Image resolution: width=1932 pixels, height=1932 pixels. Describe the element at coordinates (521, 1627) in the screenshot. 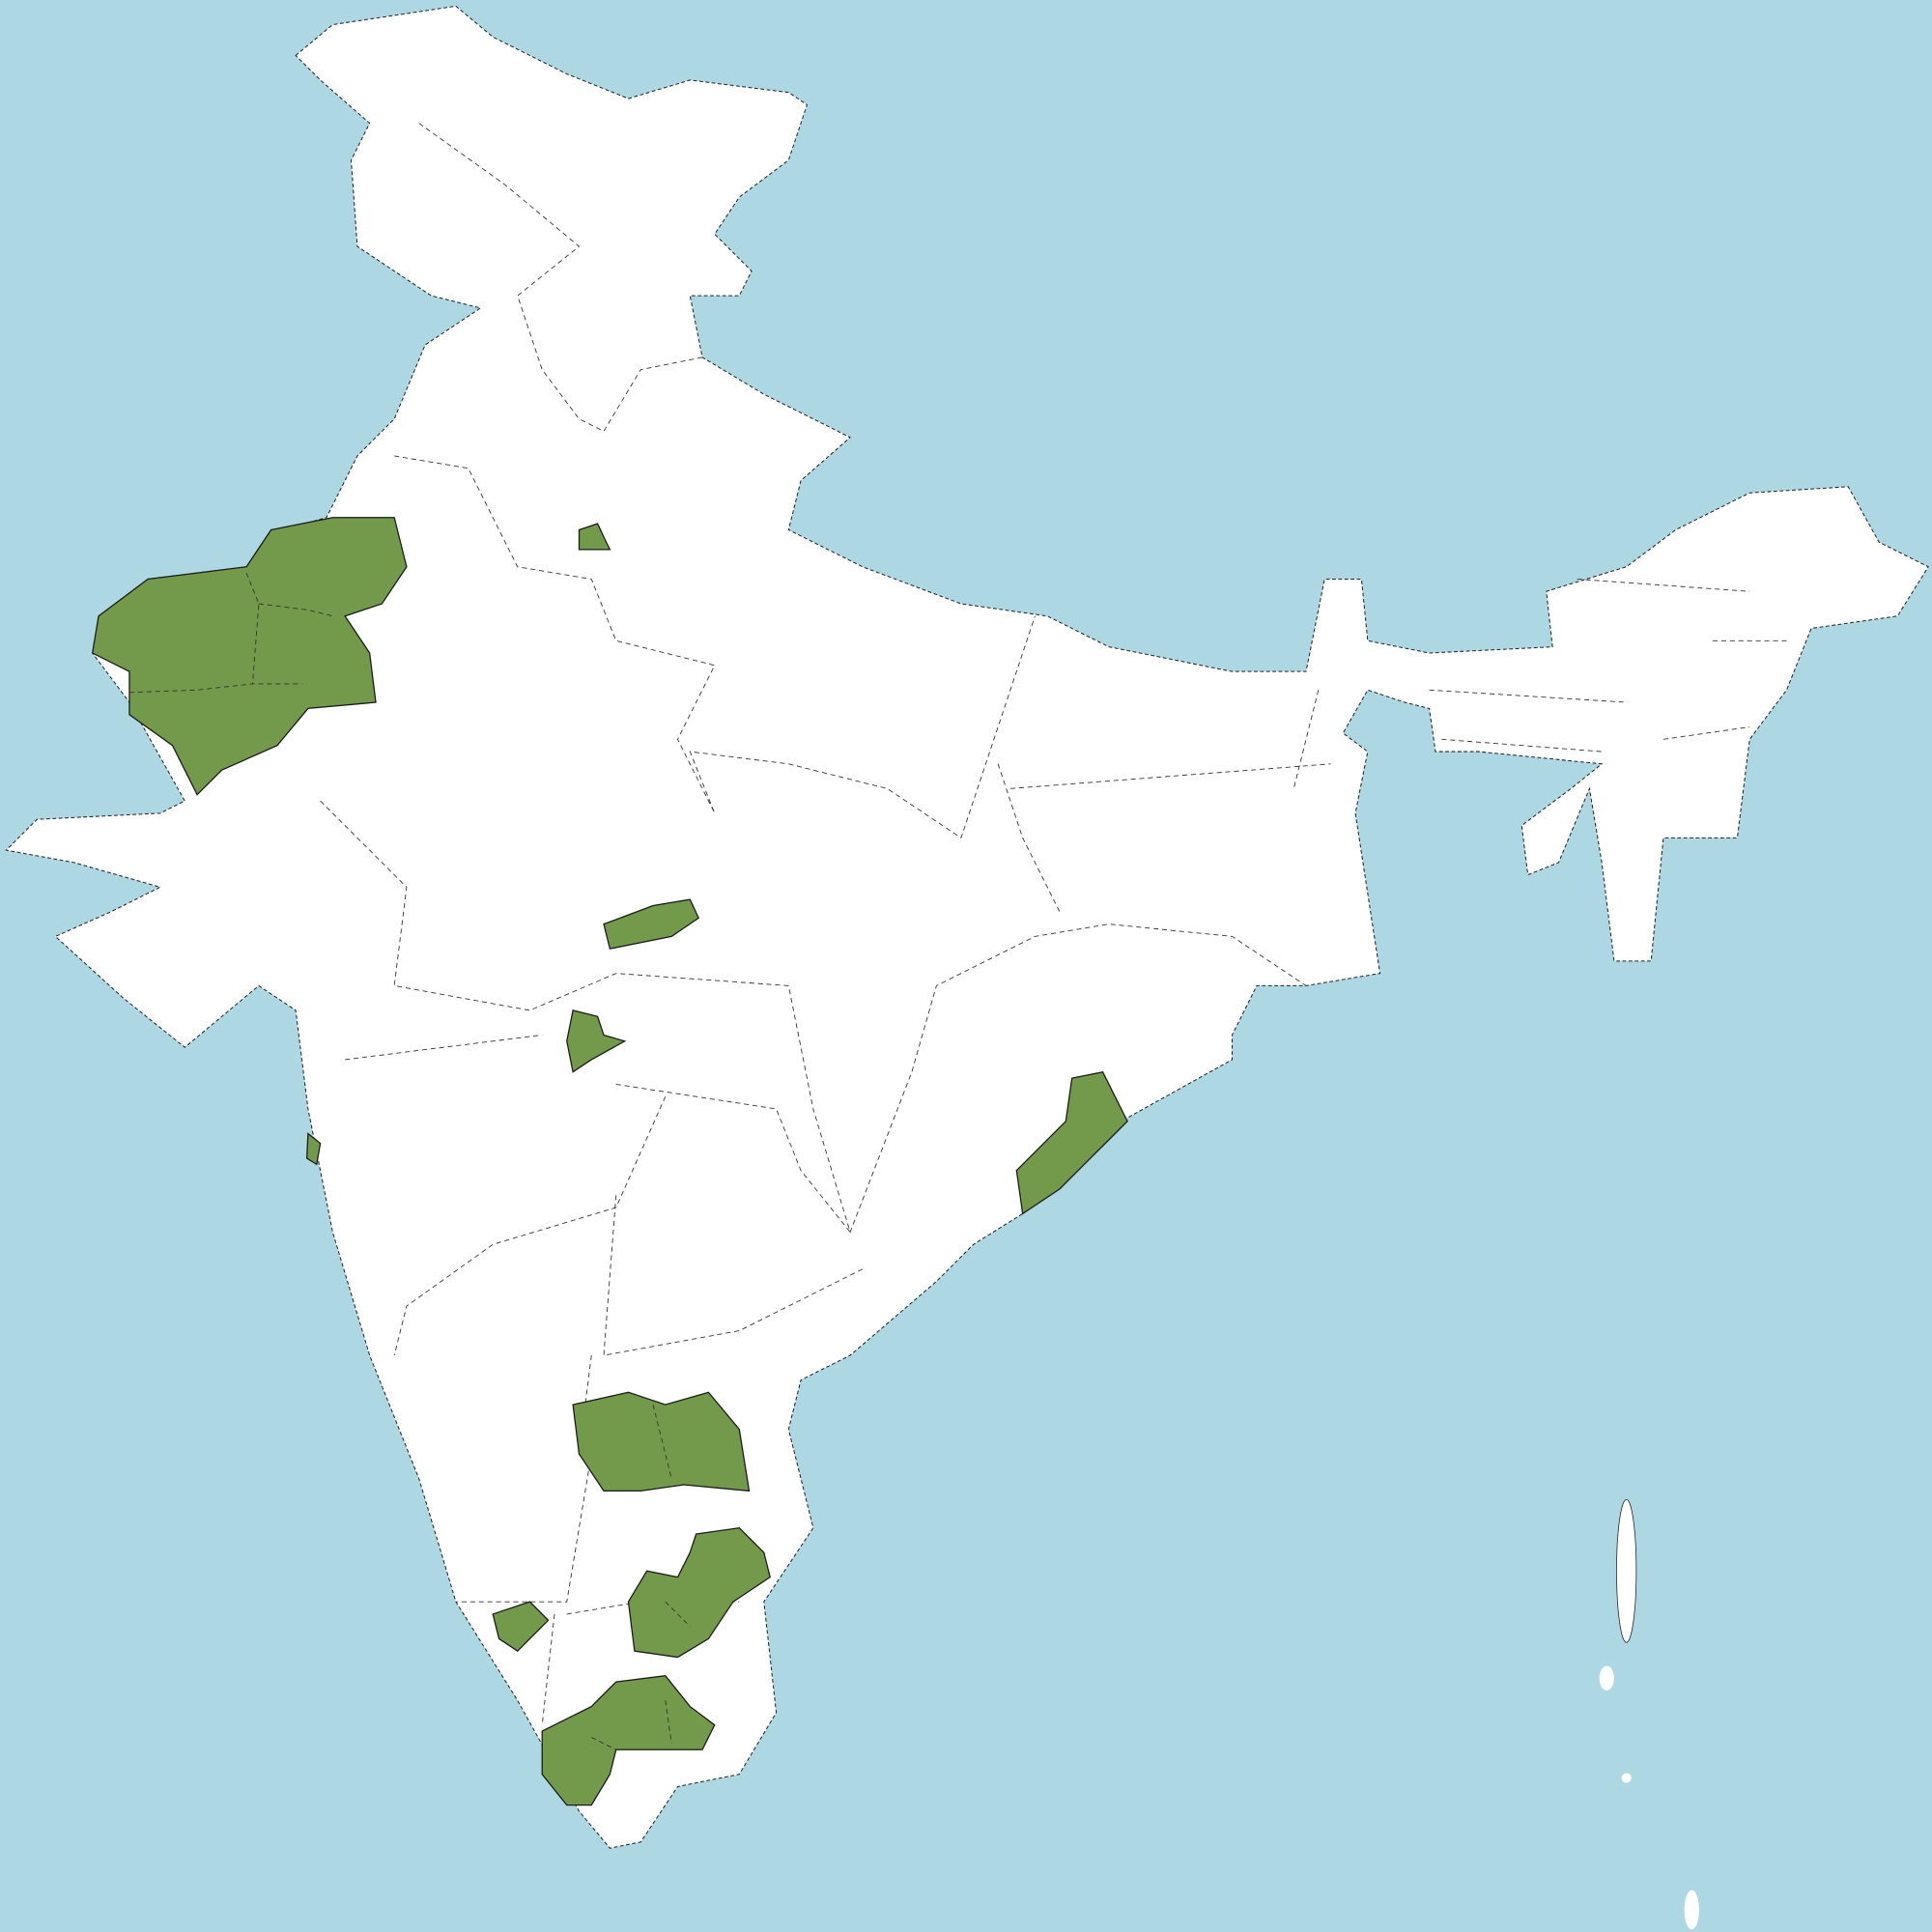

I see `highlighted-region-kerala-north` at that location.